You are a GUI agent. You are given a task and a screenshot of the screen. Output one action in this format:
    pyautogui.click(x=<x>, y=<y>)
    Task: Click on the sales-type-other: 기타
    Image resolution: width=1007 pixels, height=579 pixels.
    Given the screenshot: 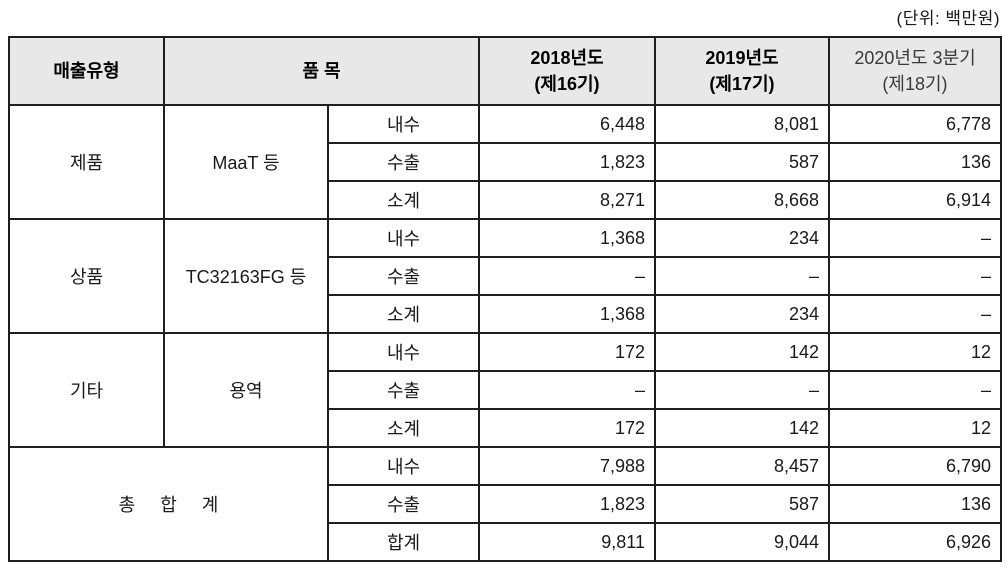 What is the action you would take?
    pyautogui.click(x=86, y=390)
    